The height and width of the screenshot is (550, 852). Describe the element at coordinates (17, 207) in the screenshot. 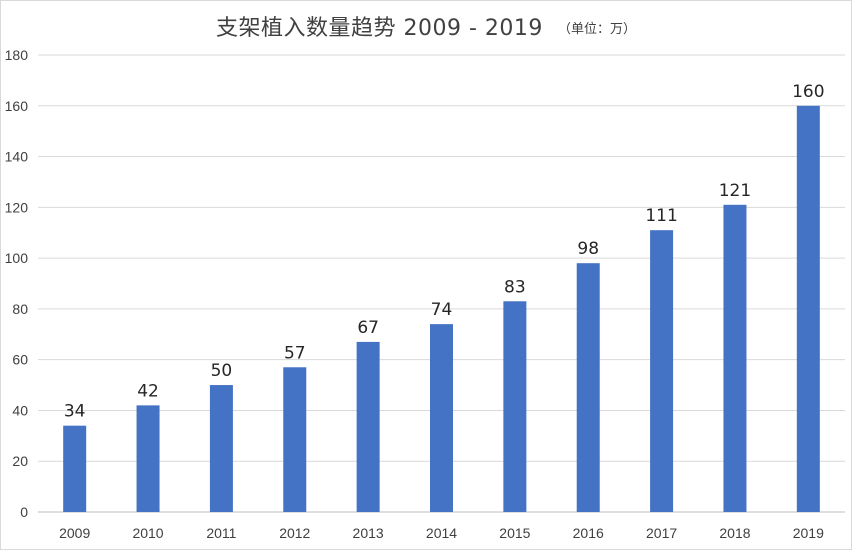

I see `y-tick-label: 120` at that location.